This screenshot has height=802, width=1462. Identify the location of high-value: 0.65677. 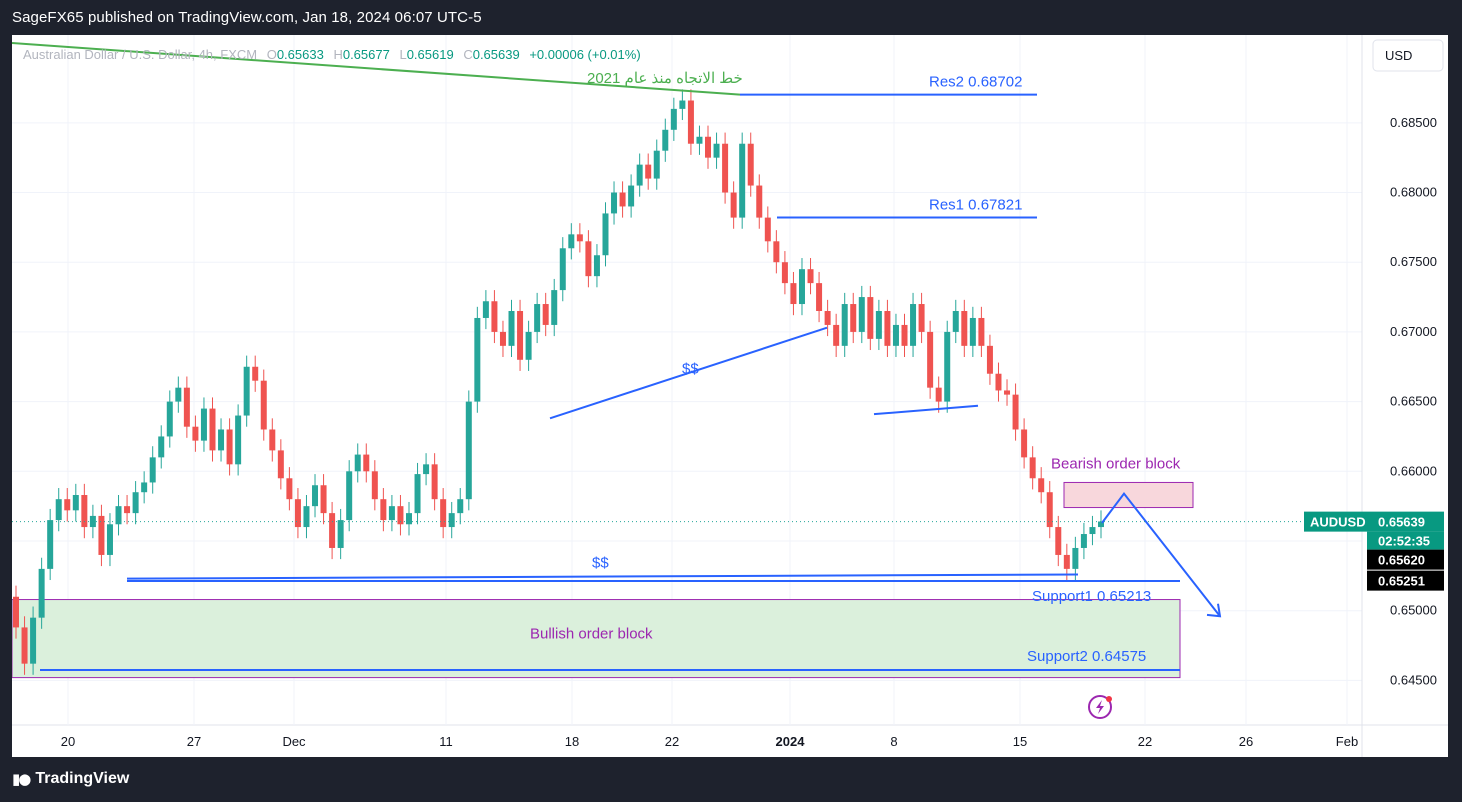
(366, 54).